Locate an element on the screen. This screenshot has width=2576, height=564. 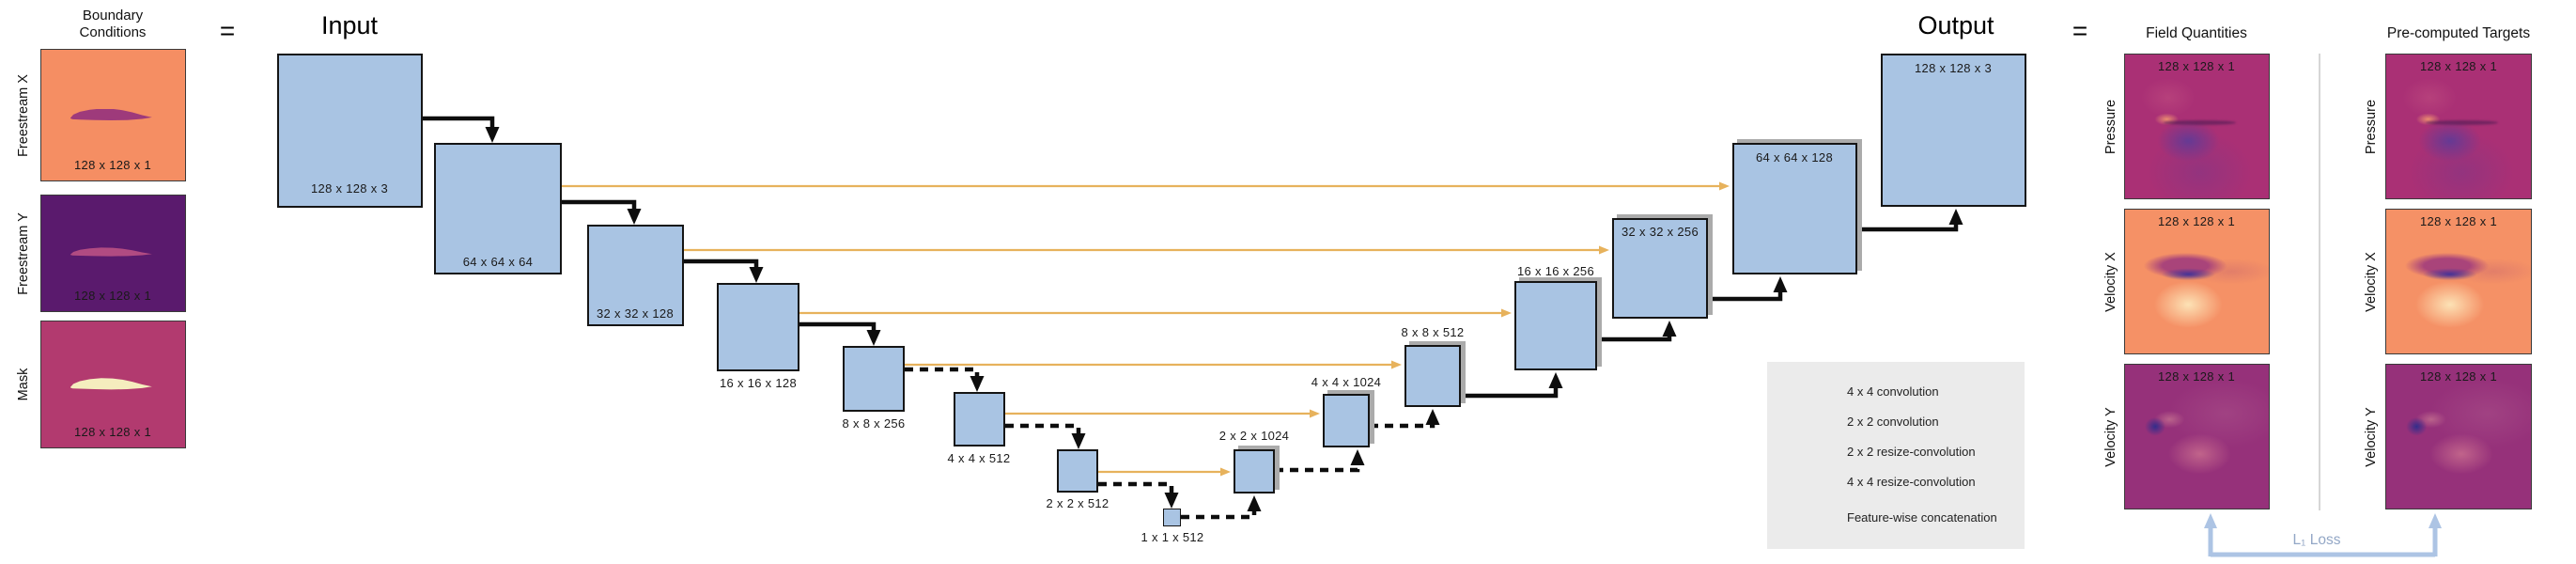
layer-box-output is located at coordinates (1953, 130).